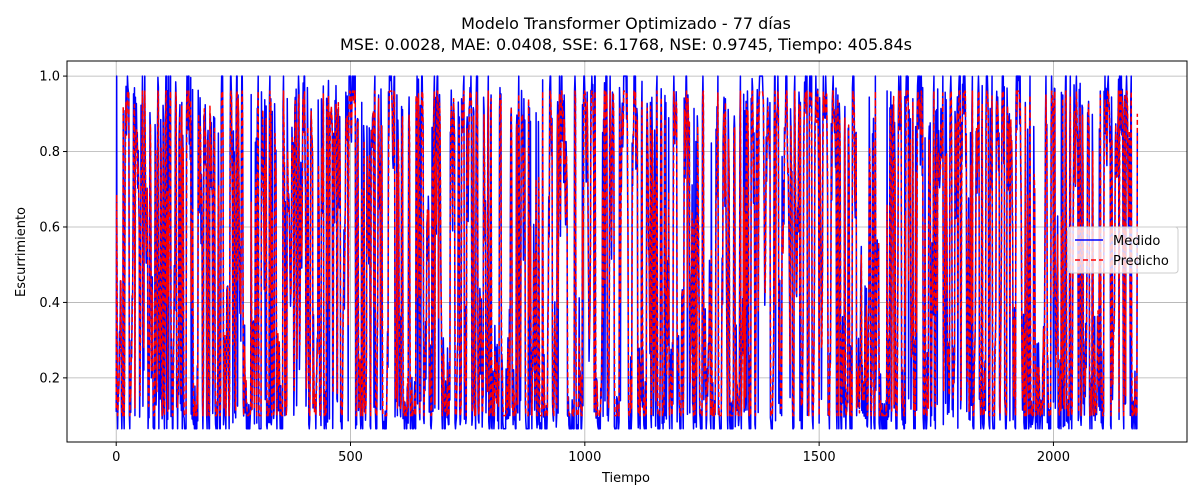 This screenshot has width=1200, height=500. Describe the element at coordinates (819, 457) in the screenshot. I see `x-tick-label: 1500` at that location.